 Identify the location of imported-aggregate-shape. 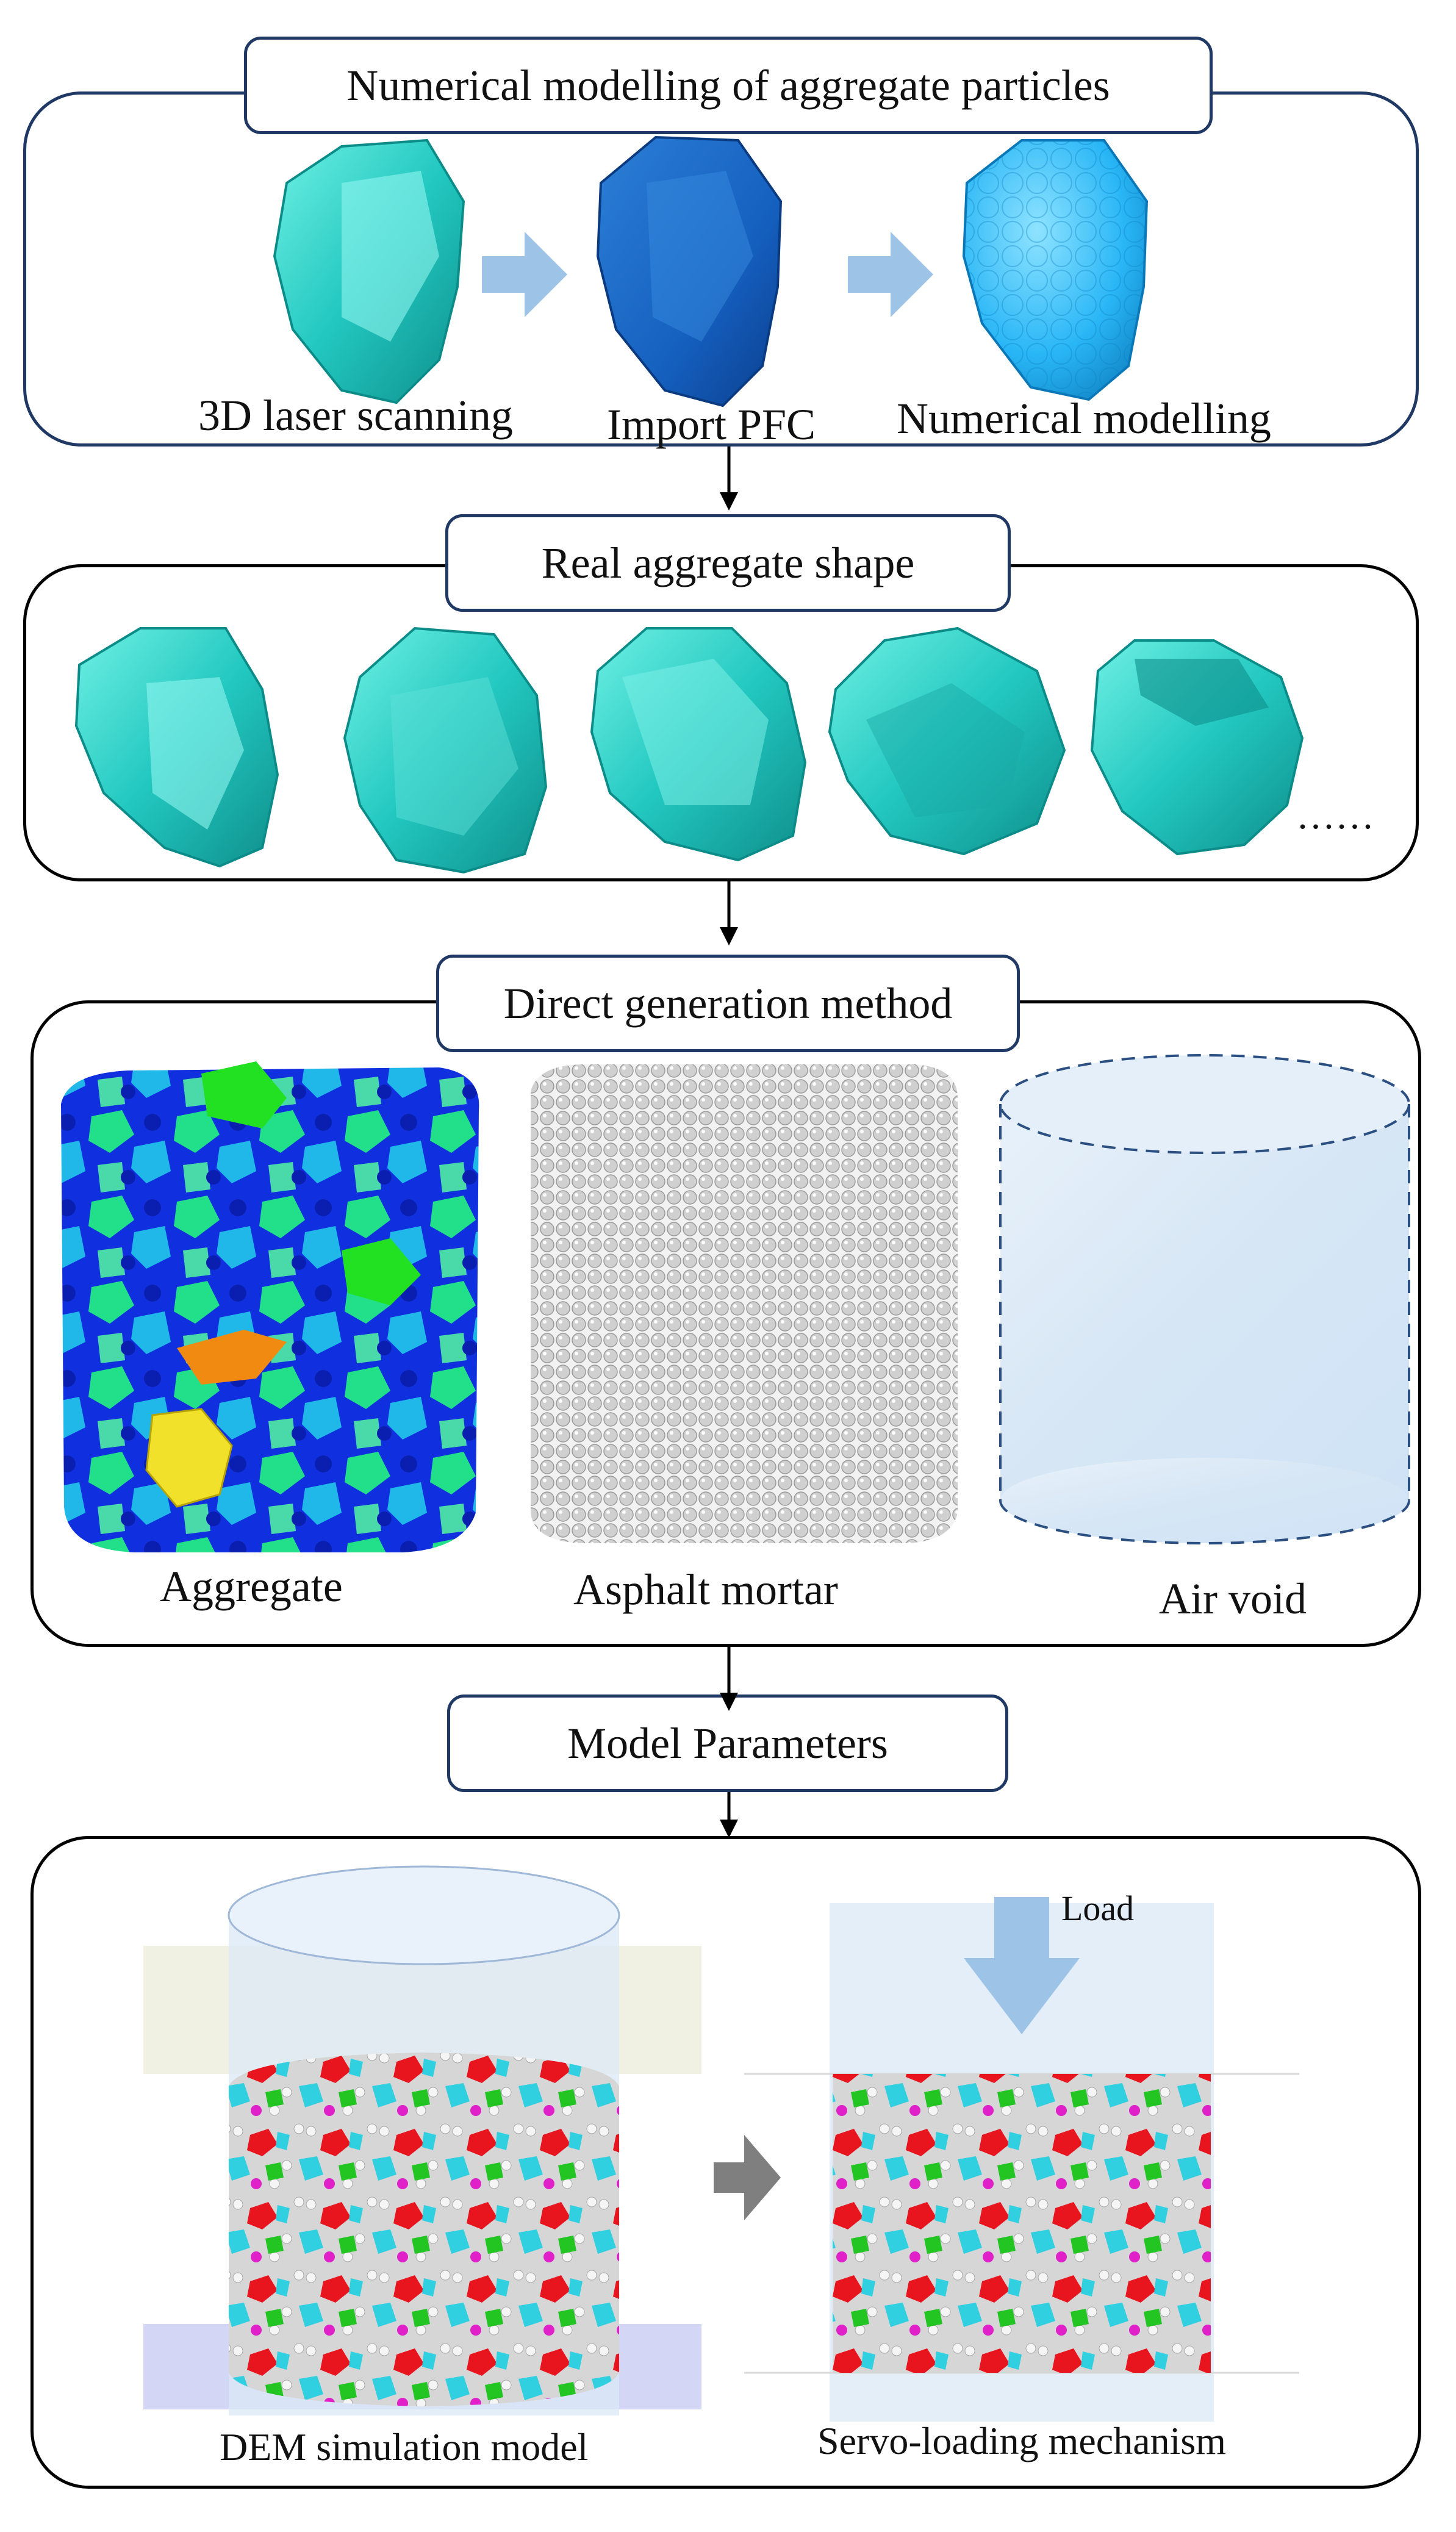
(689, 271).